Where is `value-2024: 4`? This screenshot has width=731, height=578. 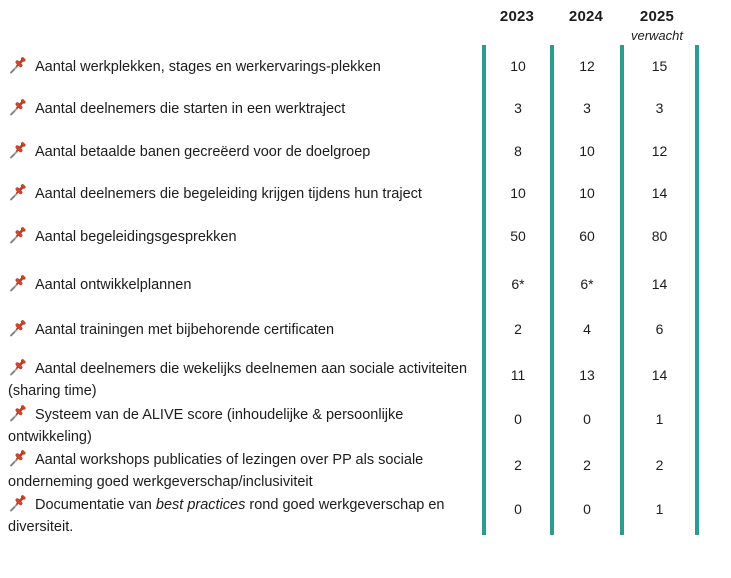
value-2024: 4 is located at coordinates (587, 329).